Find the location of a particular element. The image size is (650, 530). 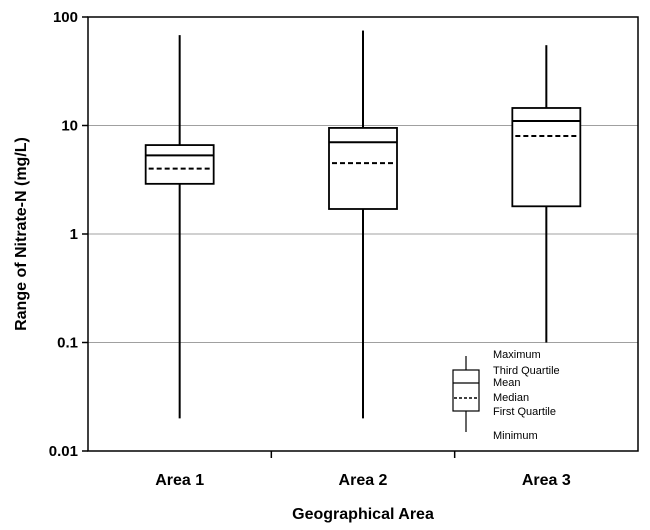

legend-box is located at coordinates (466, 390).